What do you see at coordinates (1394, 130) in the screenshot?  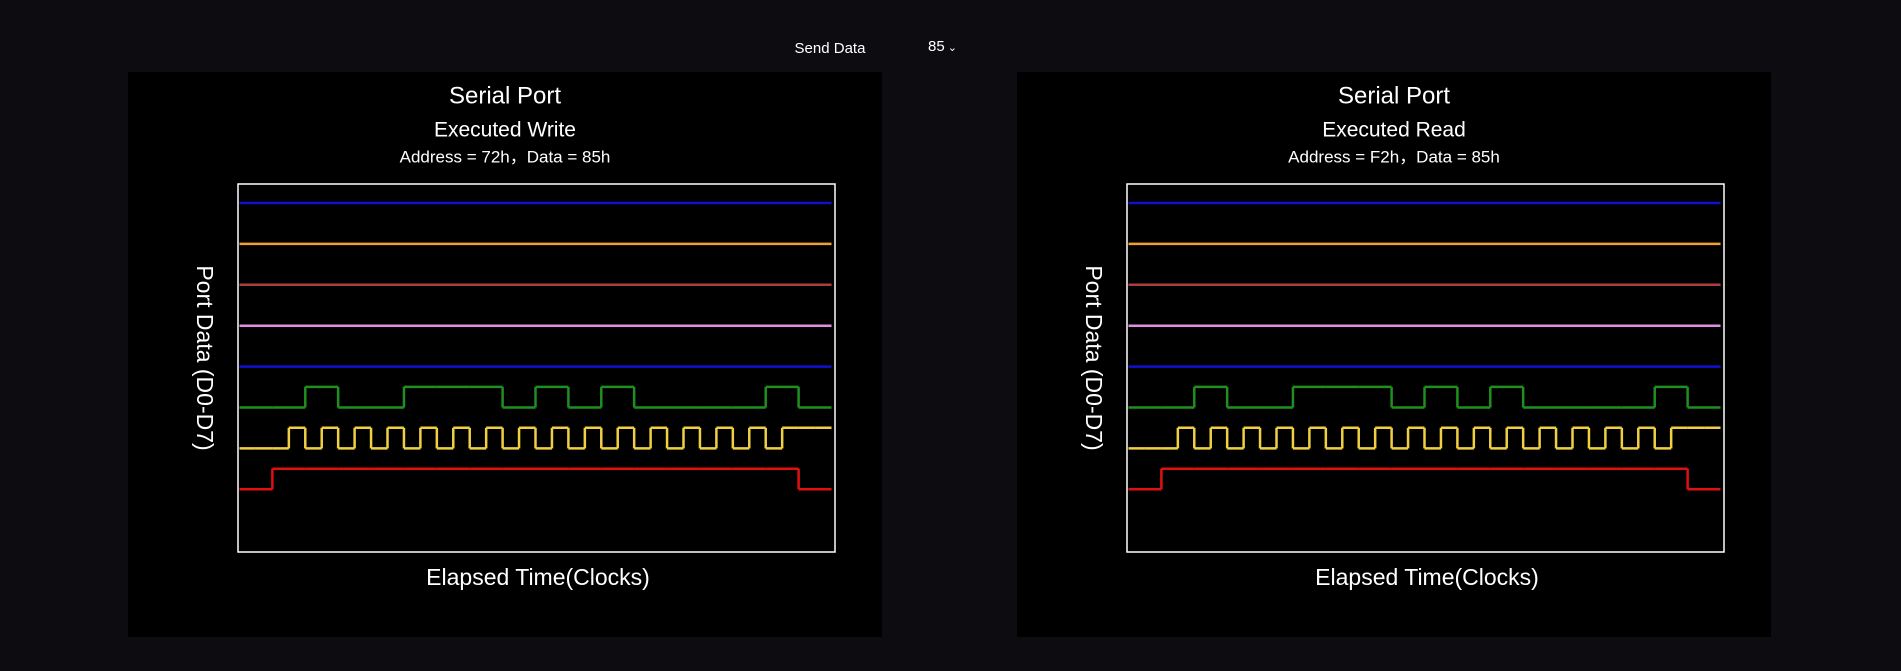 I see `chart-subtitle: Executed Read` at bounding box center [1394, 130].